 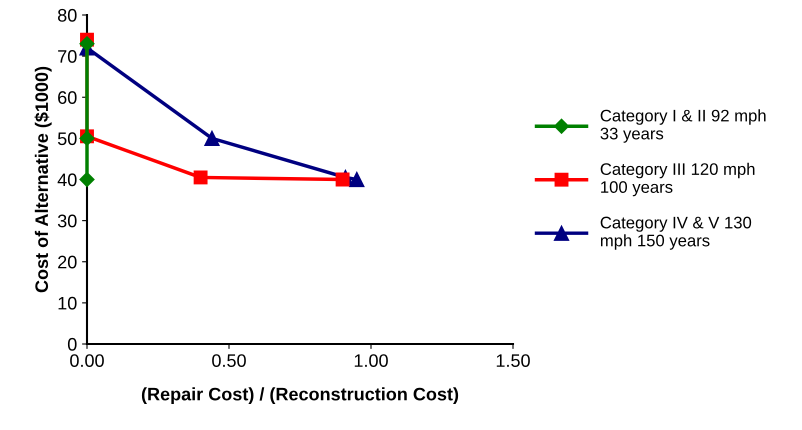 What do you see at coordinates (67, 139) in the screenshot?
I see `y-tick-label: 50` at bounding box center [67, 139].